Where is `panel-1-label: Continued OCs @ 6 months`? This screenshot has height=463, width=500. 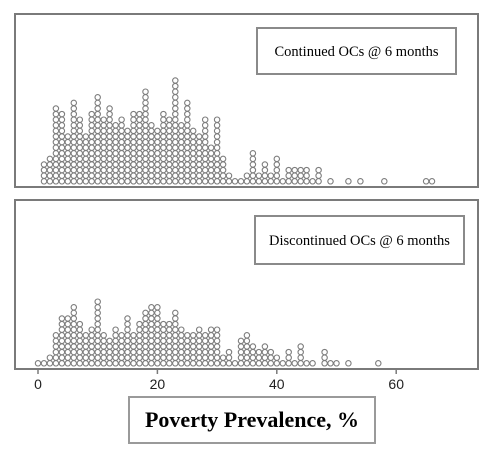 panel-1-label: Continued OCs @ 6 months is located at coordinates (356, 52).